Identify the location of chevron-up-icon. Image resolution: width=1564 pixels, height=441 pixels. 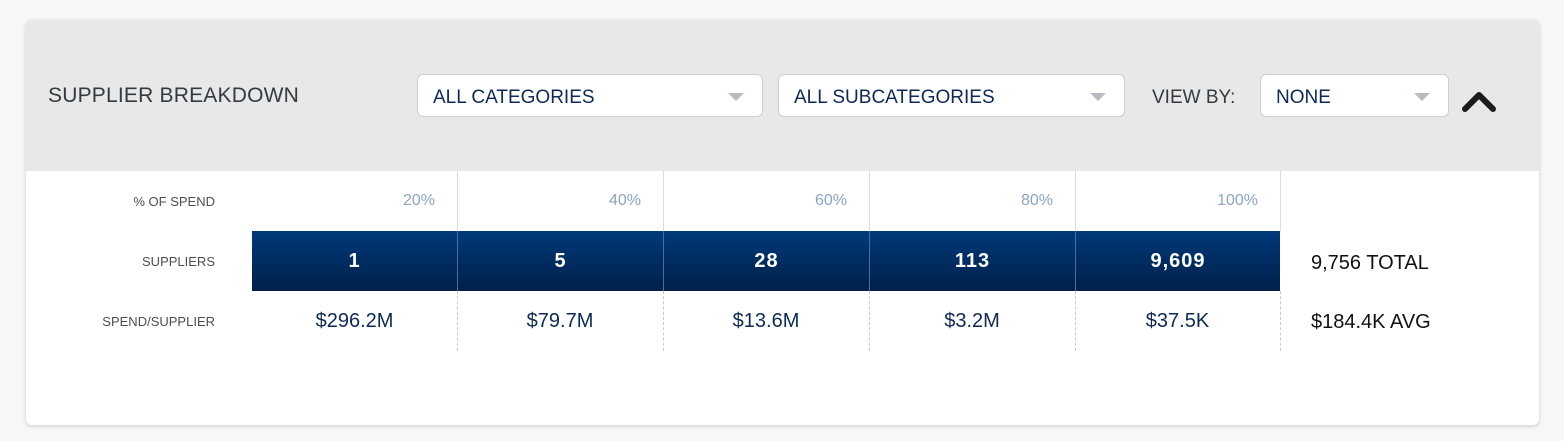
(1479, 102).